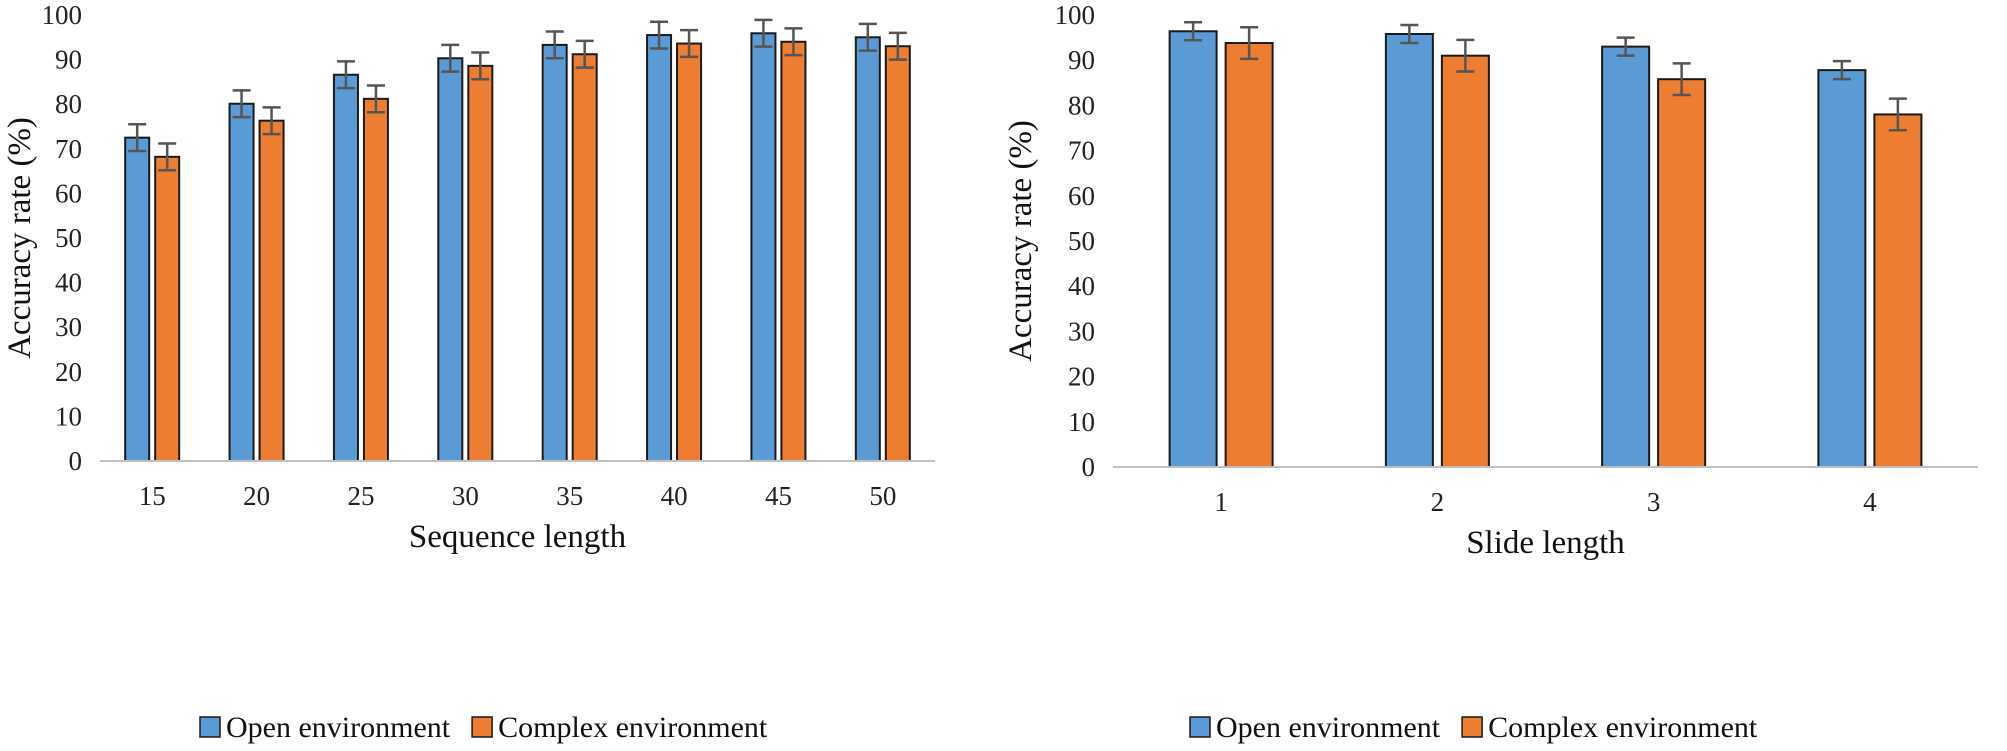  Describe the element at coordinates (1221, 502) in the screenshot. I see `x-tick-label: 1` at that location.